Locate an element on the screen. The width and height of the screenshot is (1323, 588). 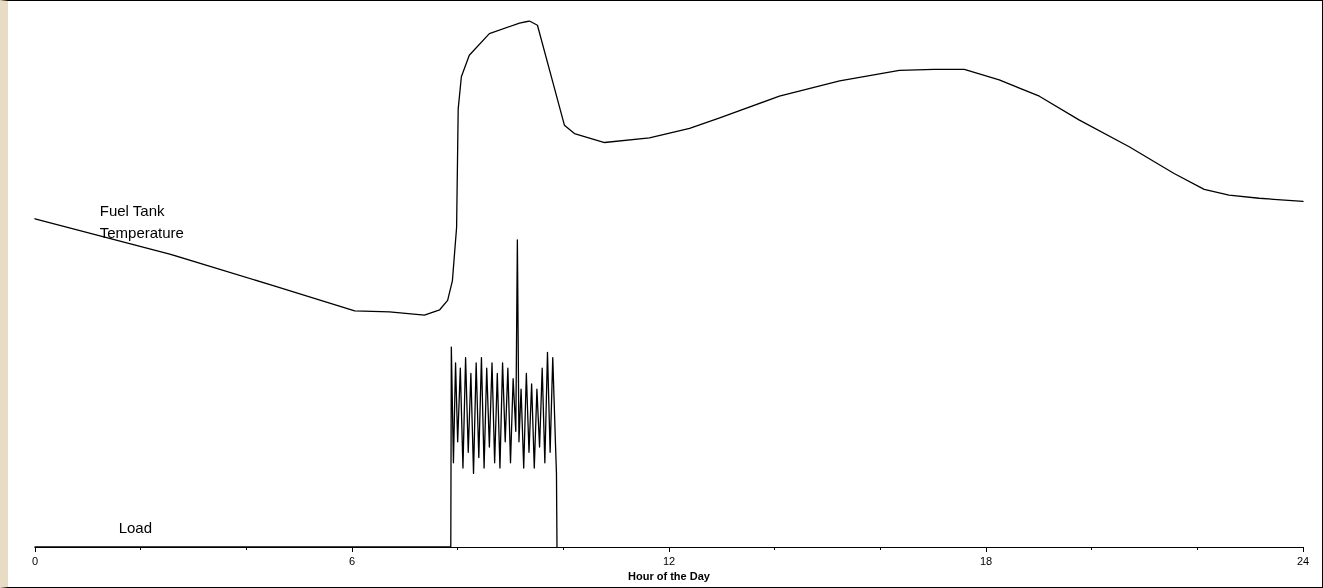
x-tick-label: 0 is located at coordinates (35, 560).